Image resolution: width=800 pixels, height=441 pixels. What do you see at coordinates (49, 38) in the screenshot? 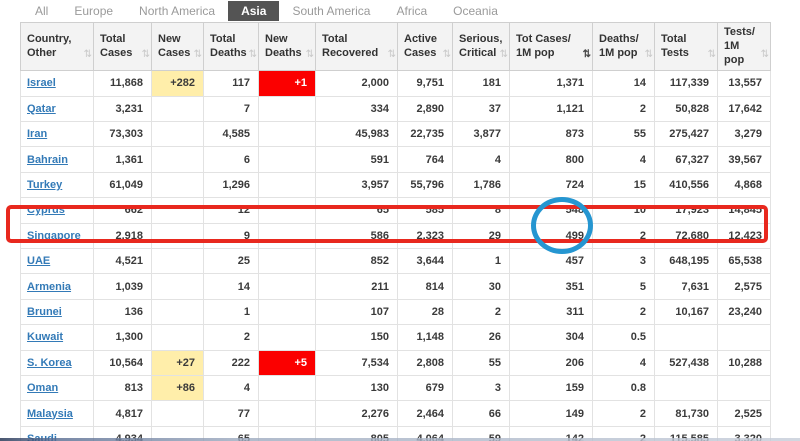
I see `column-header-label: Country,` at bounding box center [49, 38].